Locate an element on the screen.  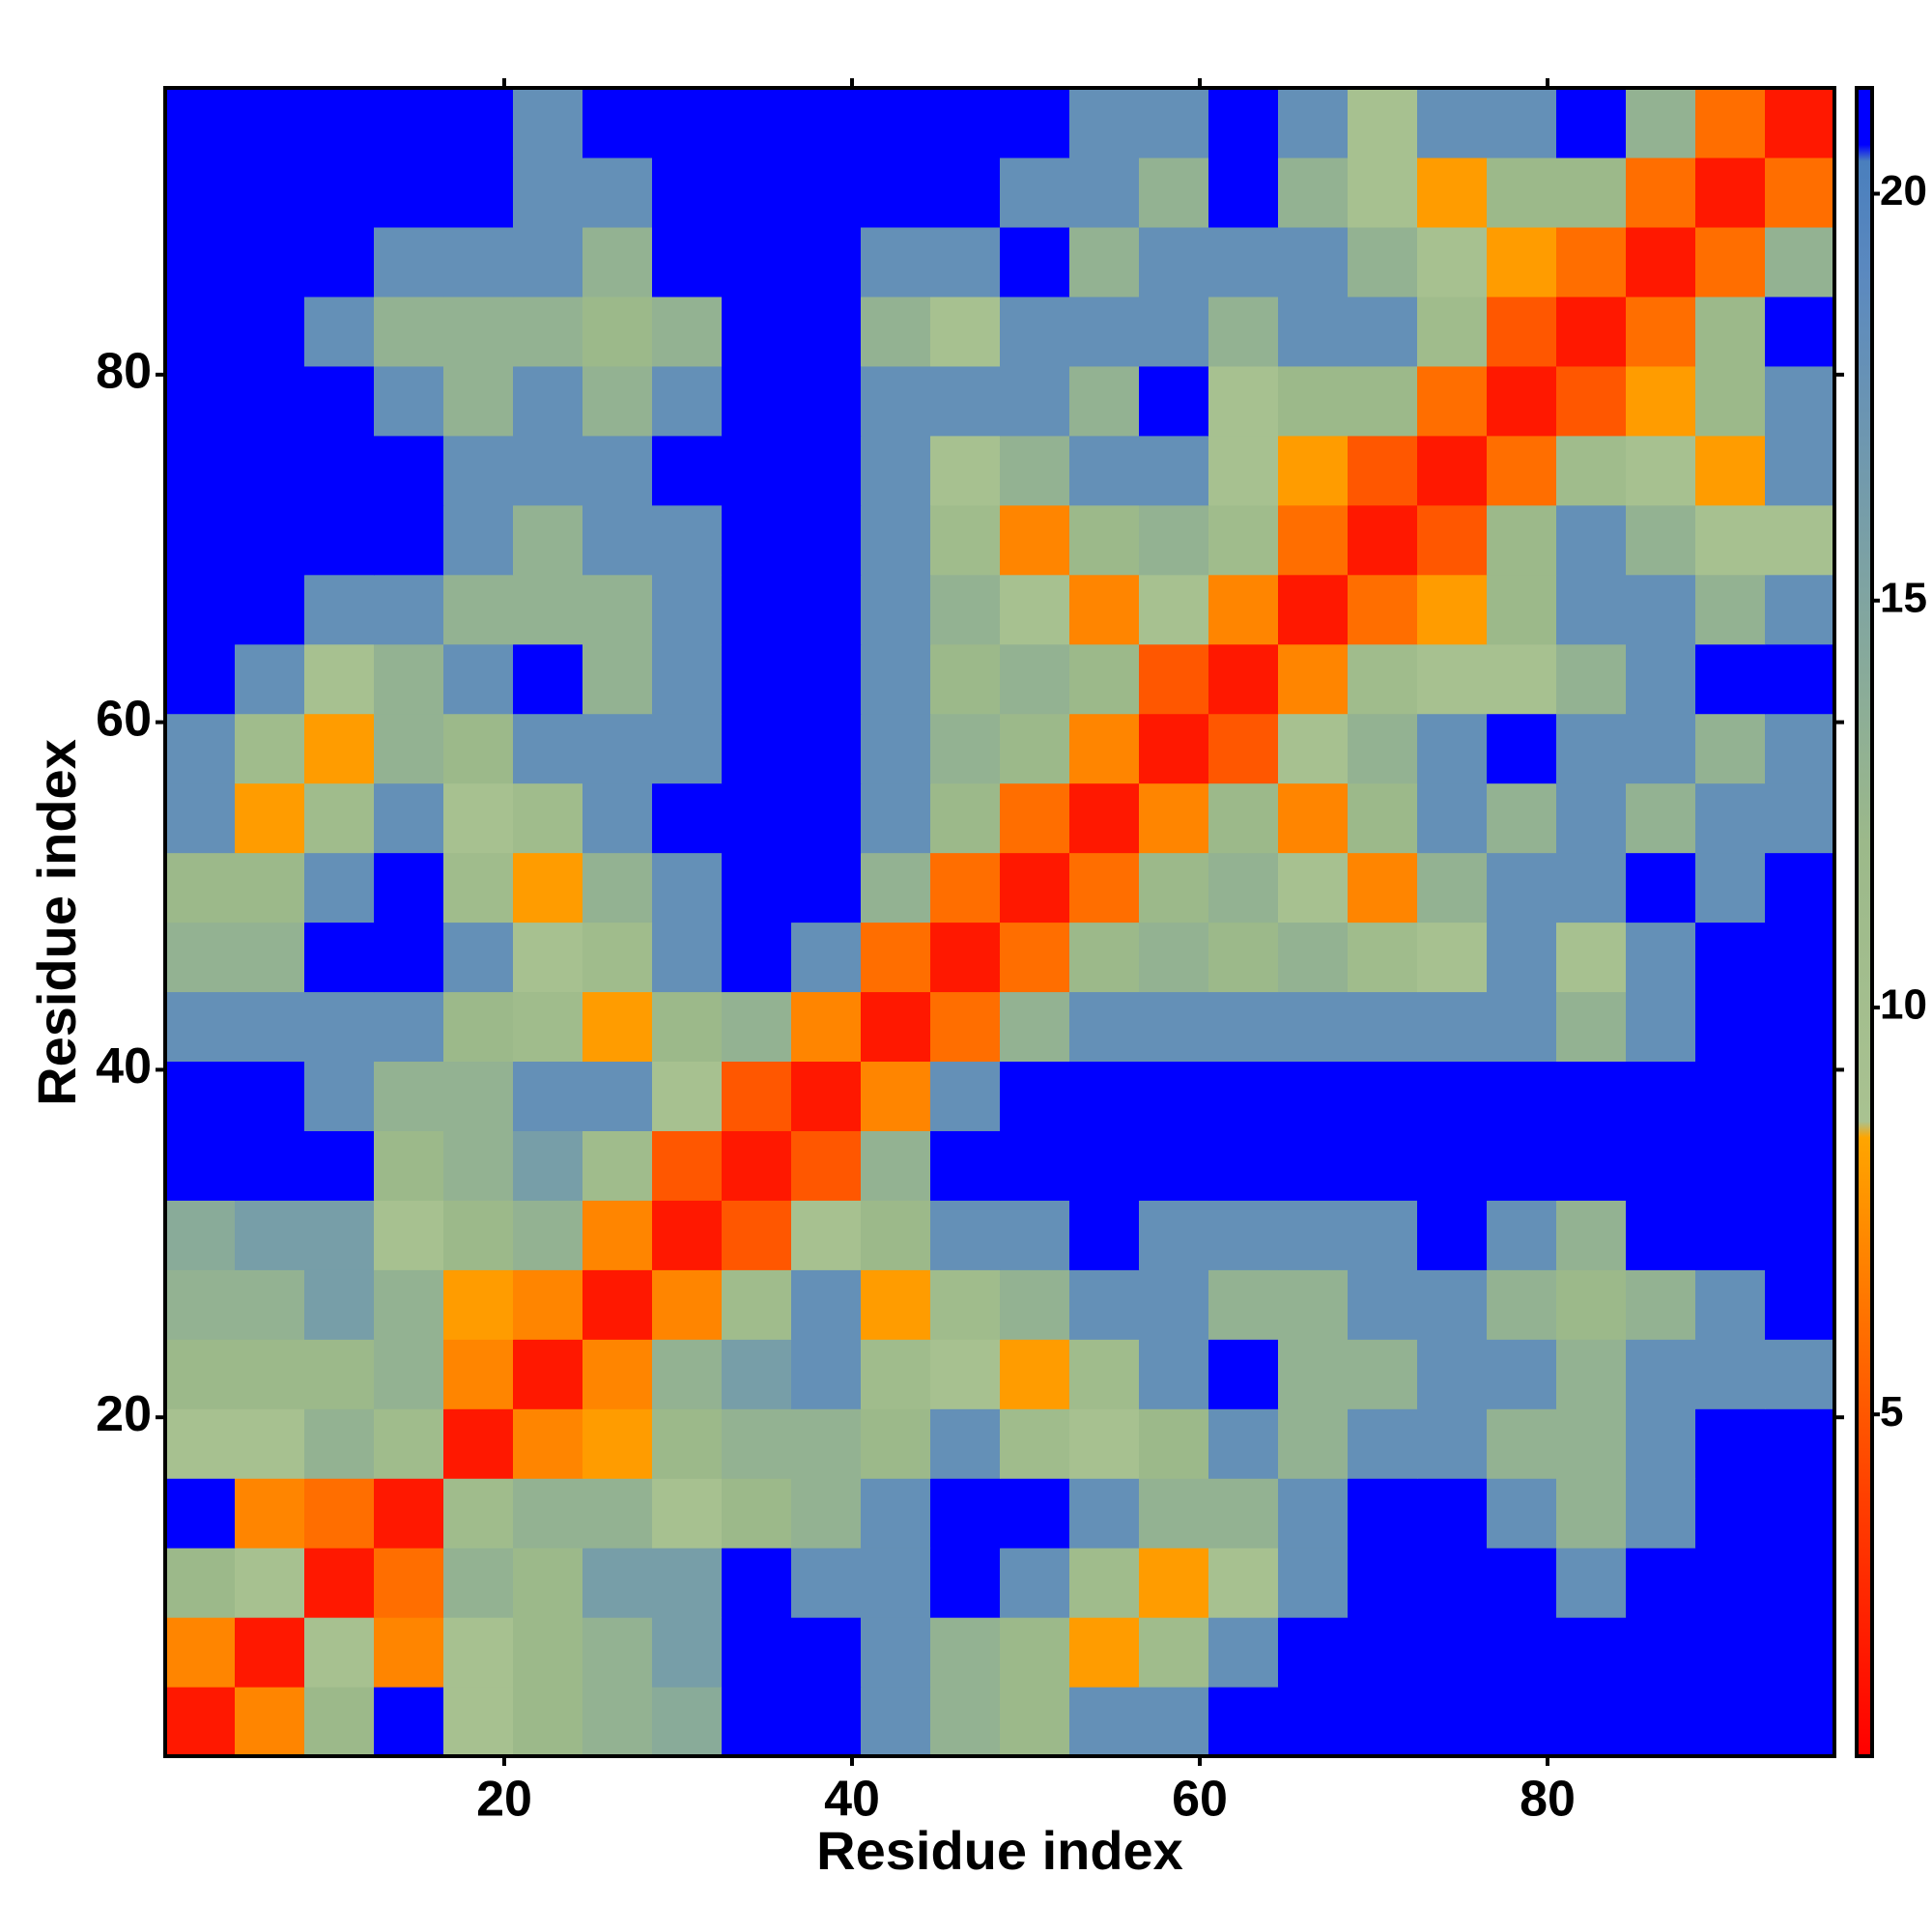
x-axis-title: Residue index is located at coordinates (999, 1850).